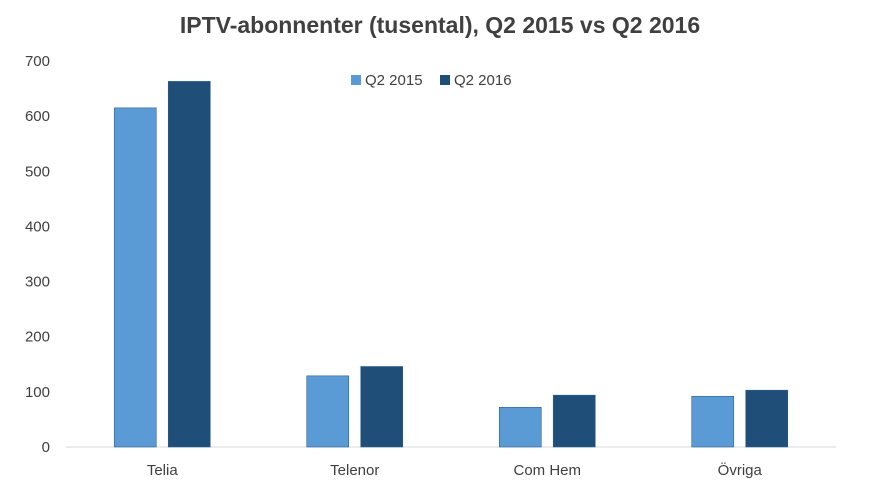 This screenshot has width=880, height=494. What do you see at coordinates (483, 80) in the screenshot?
I see `legend-label: Q2 2016` at bounding box center [483, 80].